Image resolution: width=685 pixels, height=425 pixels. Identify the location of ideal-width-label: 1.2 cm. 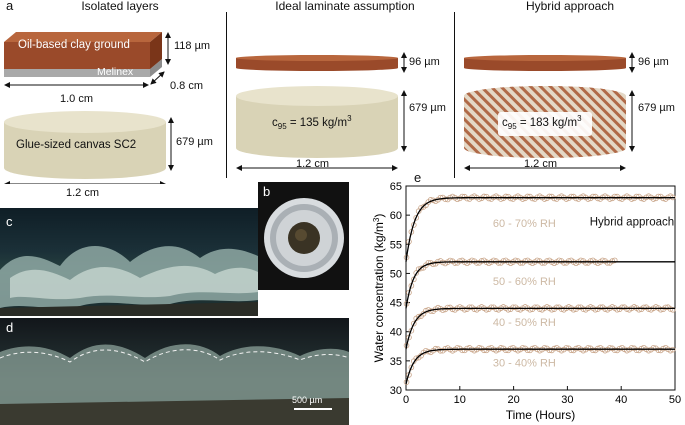
(313, 164).